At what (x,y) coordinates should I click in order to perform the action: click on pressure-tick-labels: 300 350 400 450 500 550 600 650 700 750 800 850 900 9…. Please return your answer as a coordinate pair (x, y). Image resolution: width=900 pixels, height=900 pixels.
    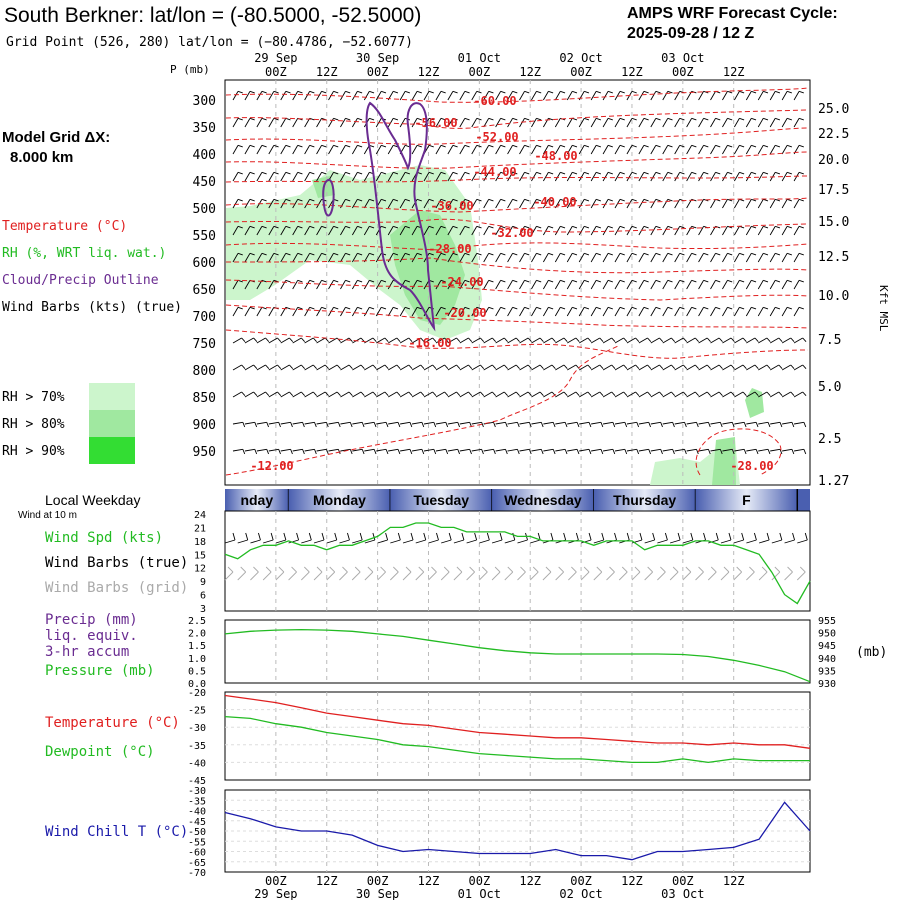
    Looking at the image, I should click on (204, 277).